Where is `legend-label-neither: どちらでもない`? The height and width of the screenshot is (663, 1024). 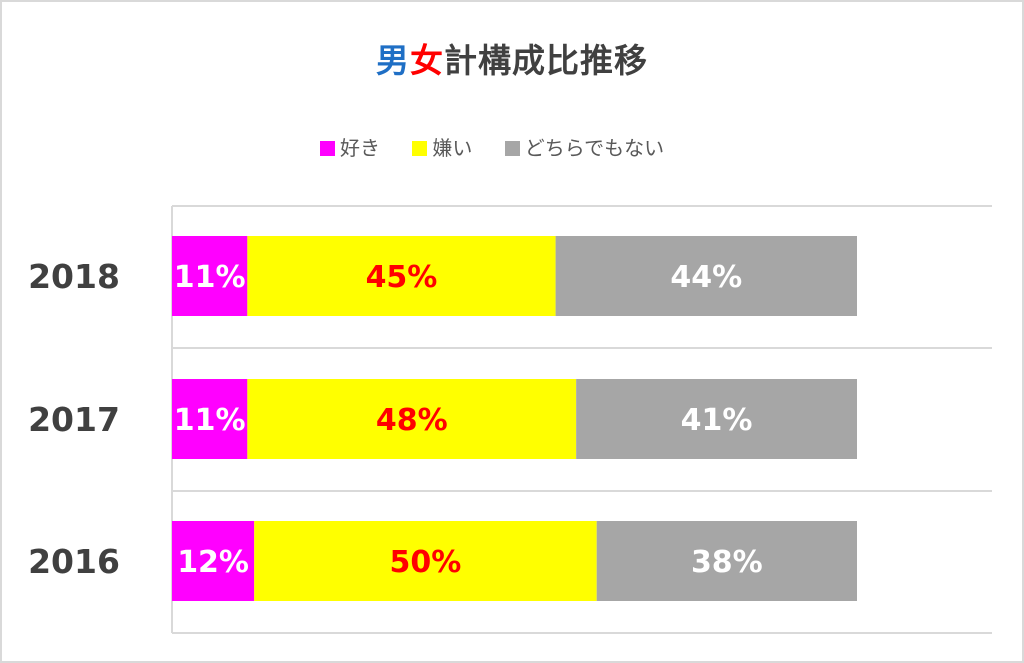
legend-label-neither: どちらでもない is located at coordinates (594, 148).